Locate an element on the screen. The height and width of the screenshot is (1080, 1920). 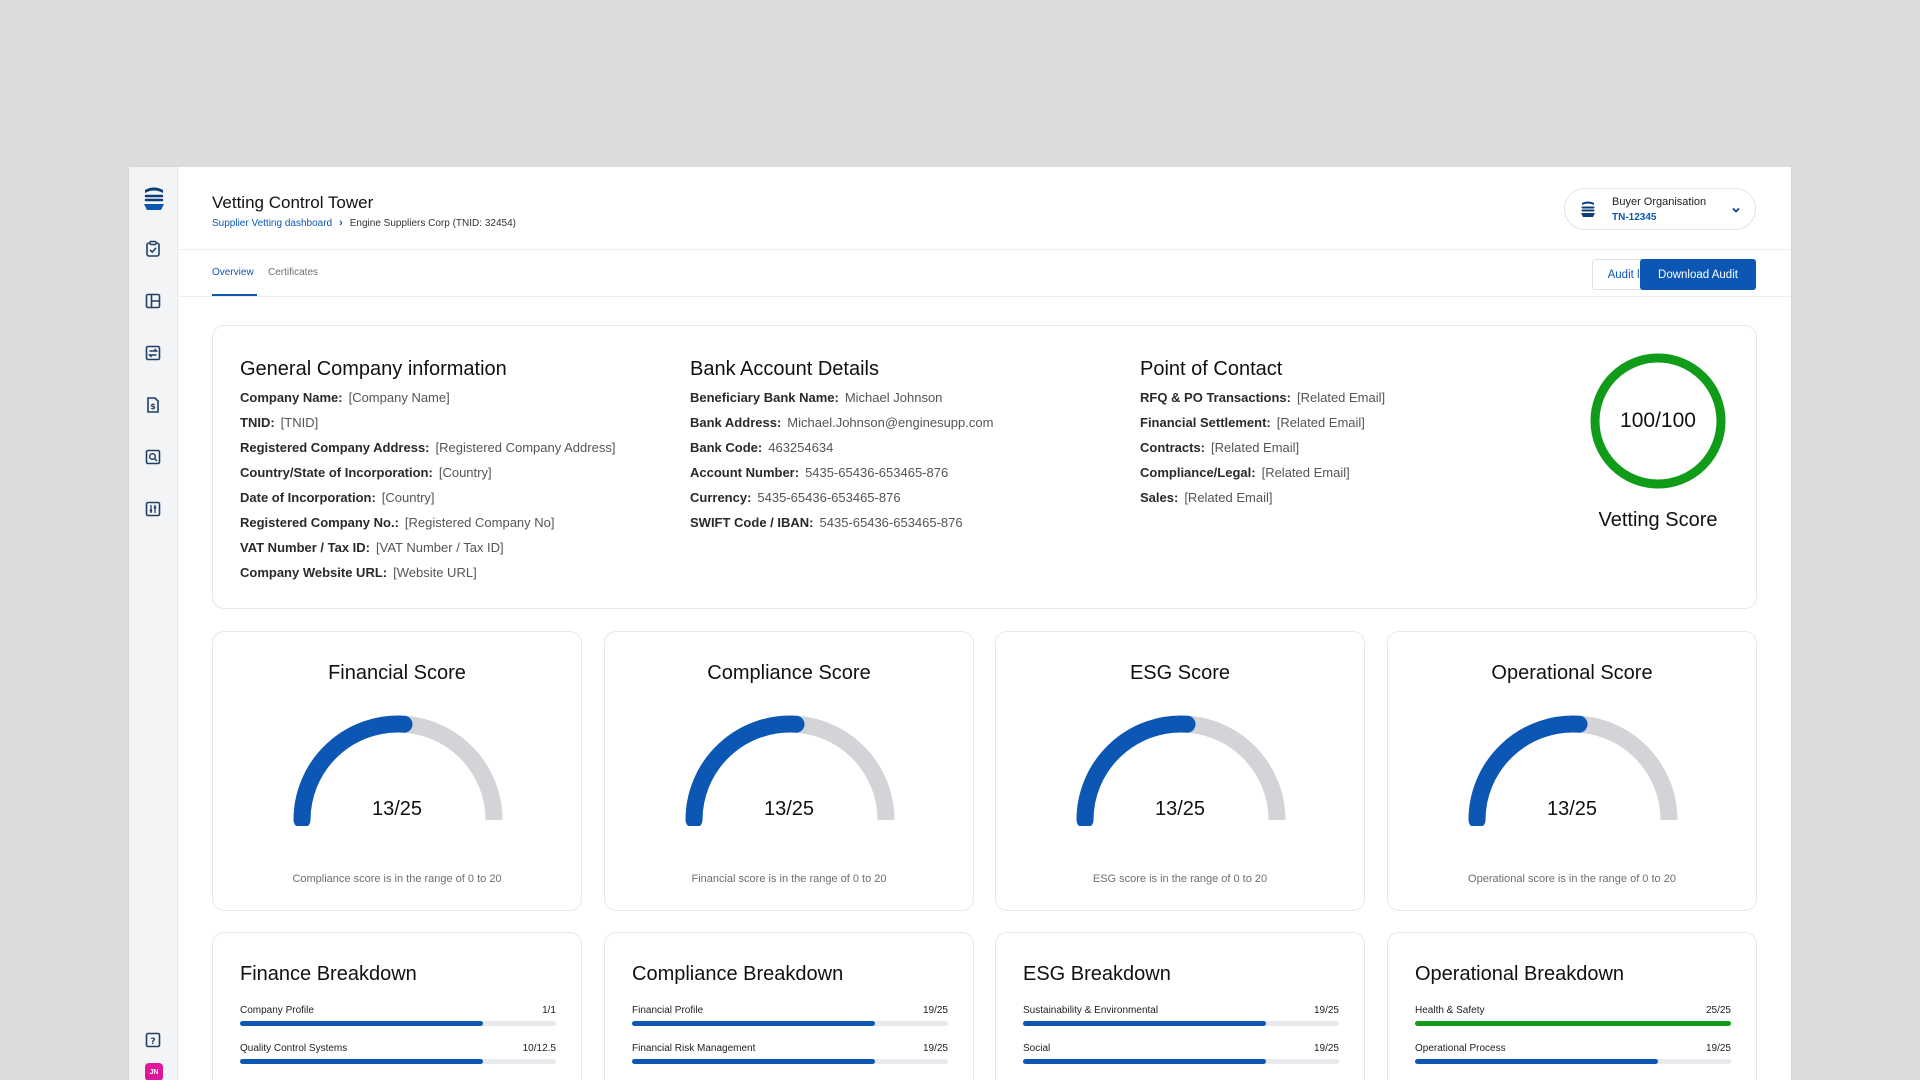
general-field-label: Company Name: is located at coordinates (291, 397).